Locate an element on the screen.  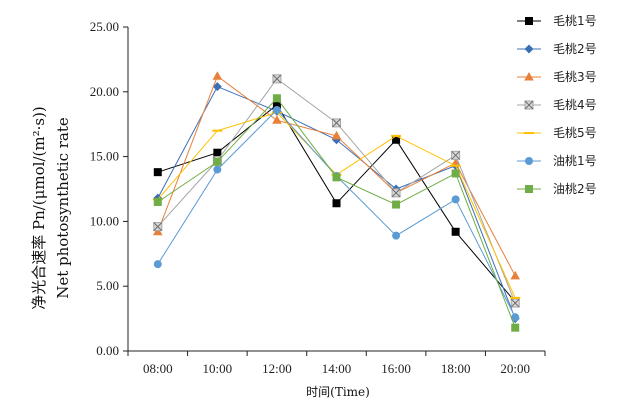
legend-label: 毛桃2号 is located at coordinates (575, 48).